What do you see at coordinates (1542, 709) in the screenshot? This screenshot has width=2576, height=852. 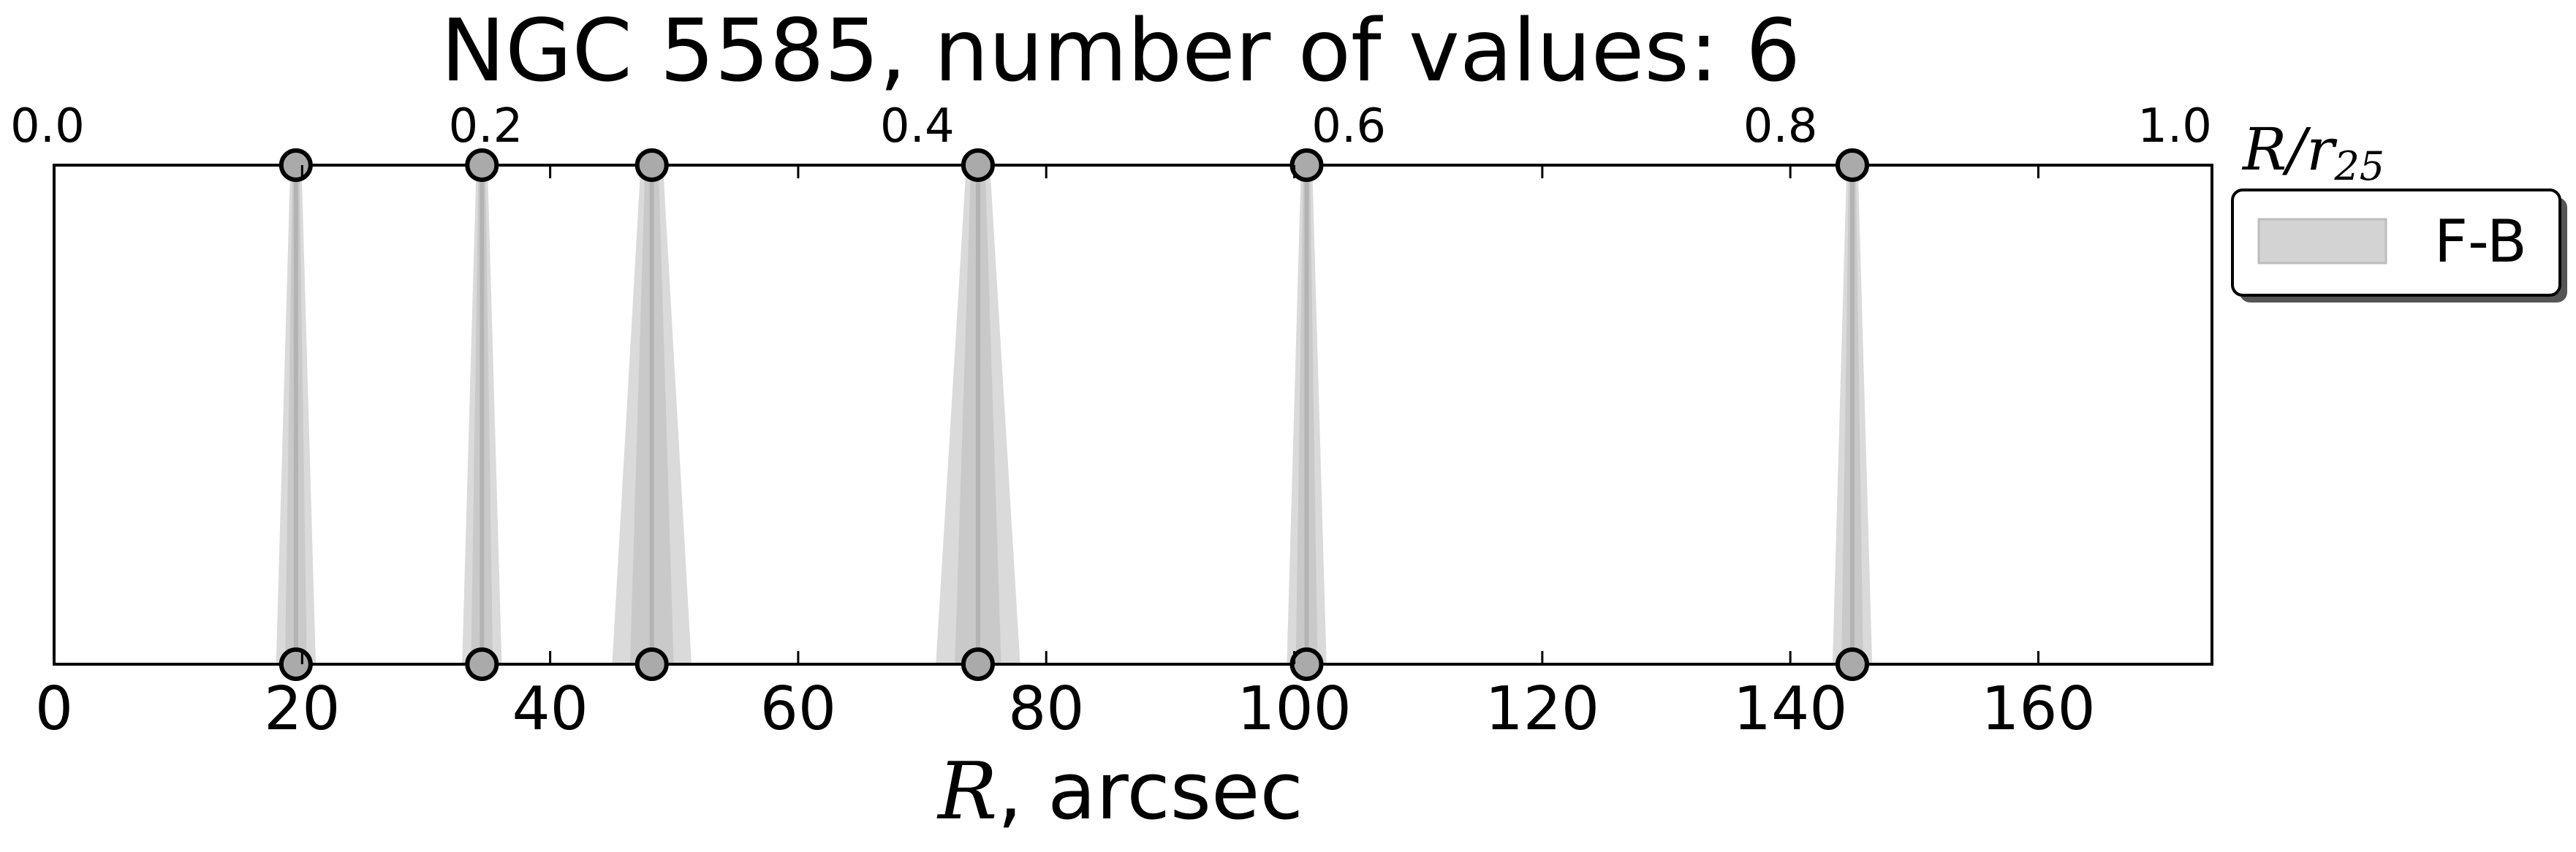 I see `x-tick-label-120: 120` at bounding box center [1542, 709].